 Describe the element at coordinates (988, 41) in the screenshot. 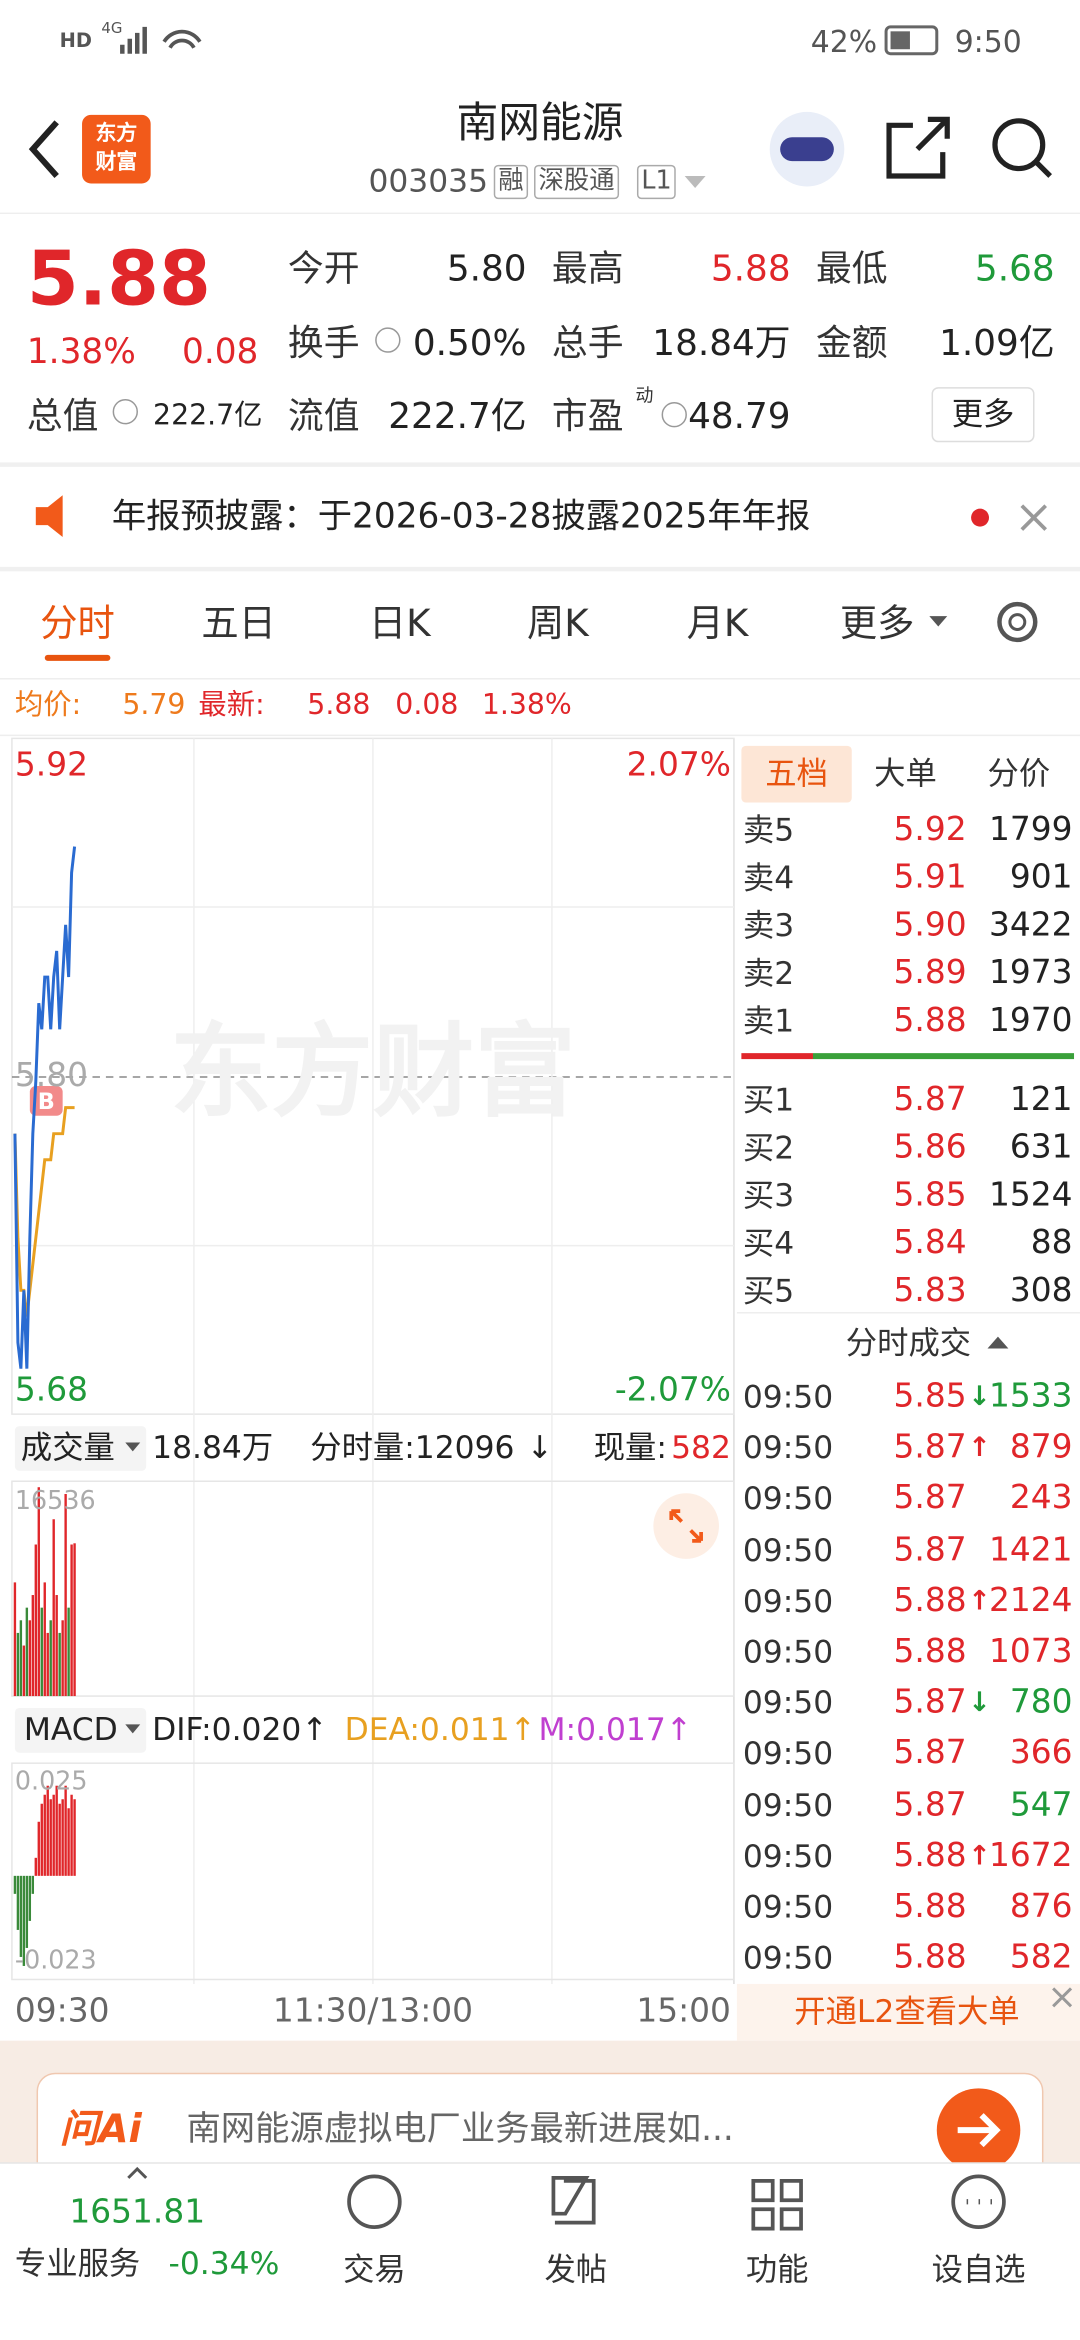

I see `clock: 9:50` at that location.